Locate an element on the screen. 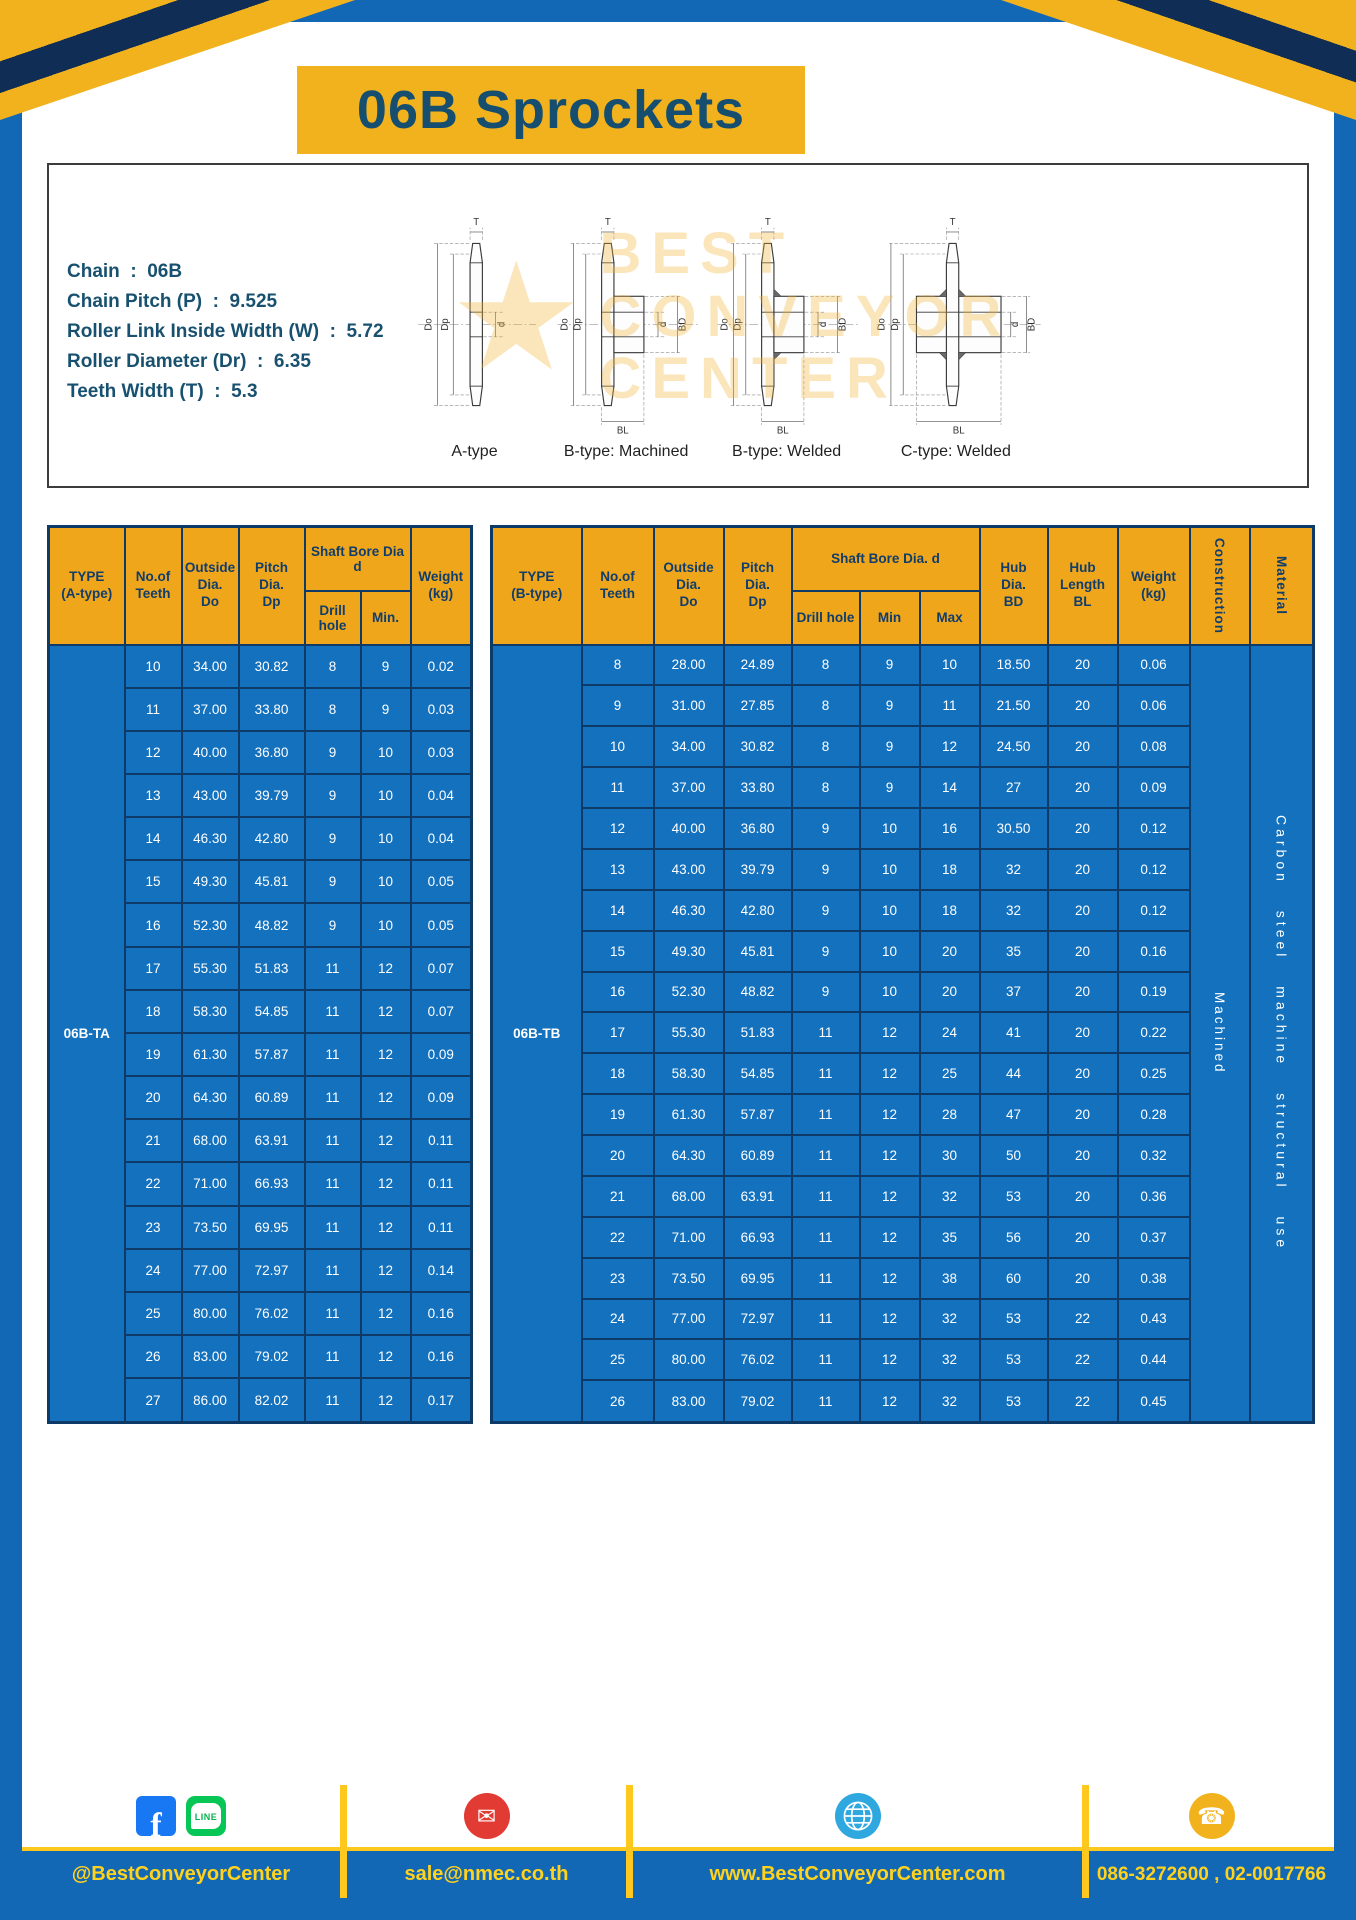  col-subheader-drill-hole: Drill hole is located at coordinates (332, 617).